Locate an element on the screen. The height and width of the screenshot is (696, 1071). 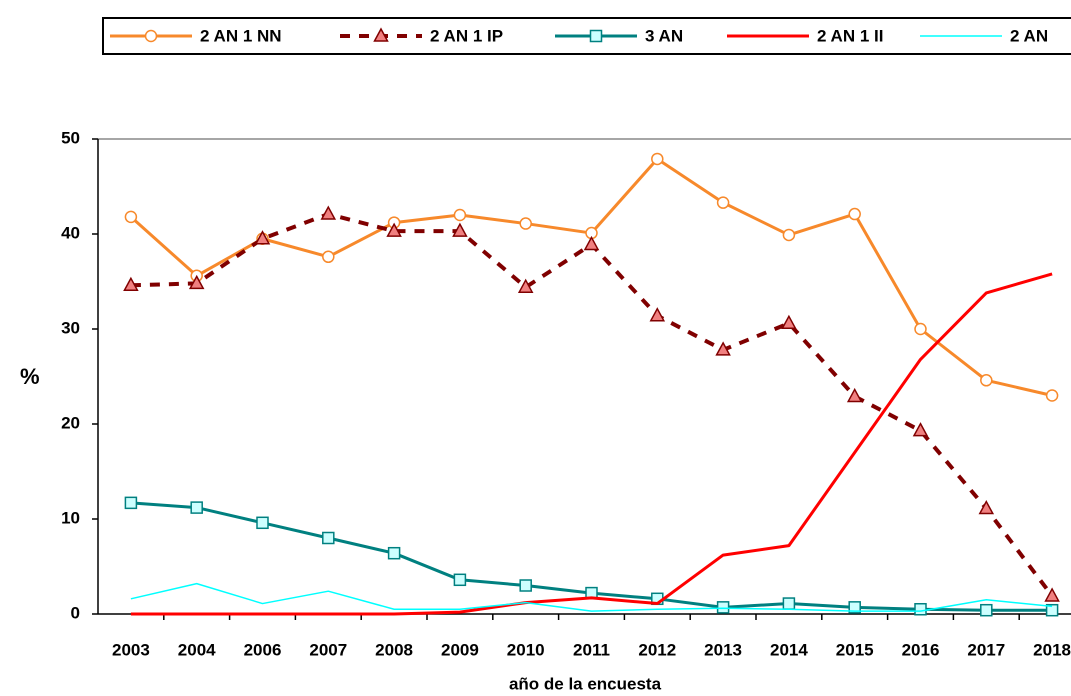
y-tick-label: 40 is located at coordinates (70, 232).